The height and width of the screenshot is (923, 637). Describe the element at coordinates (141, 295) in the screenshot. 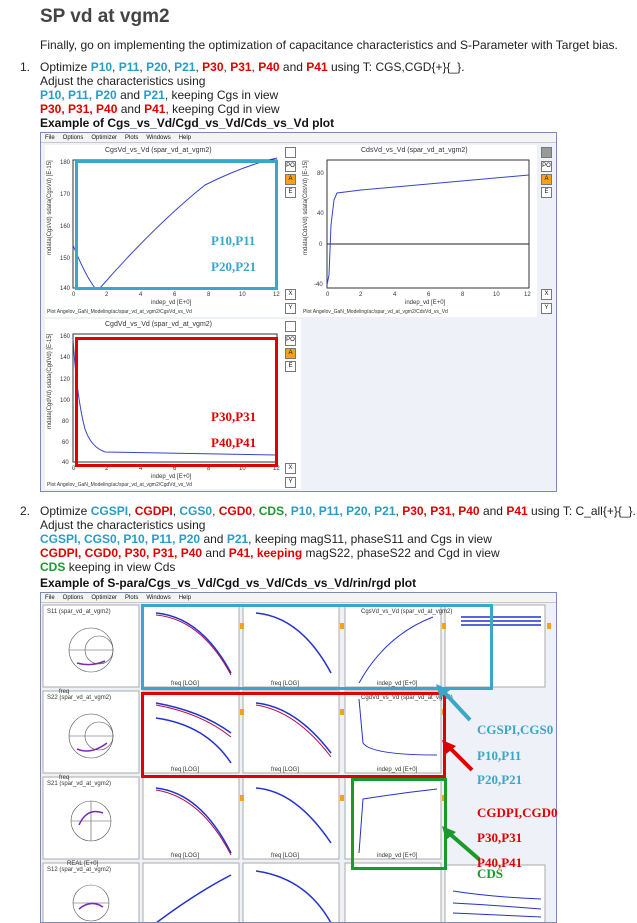

I see `svg-text: 4` at that location.